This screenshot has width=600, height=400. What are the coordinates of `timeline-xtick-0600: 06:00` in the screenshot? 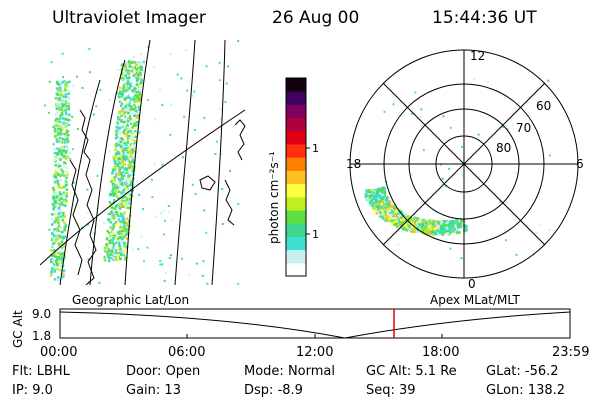 It's located at (187, 352).